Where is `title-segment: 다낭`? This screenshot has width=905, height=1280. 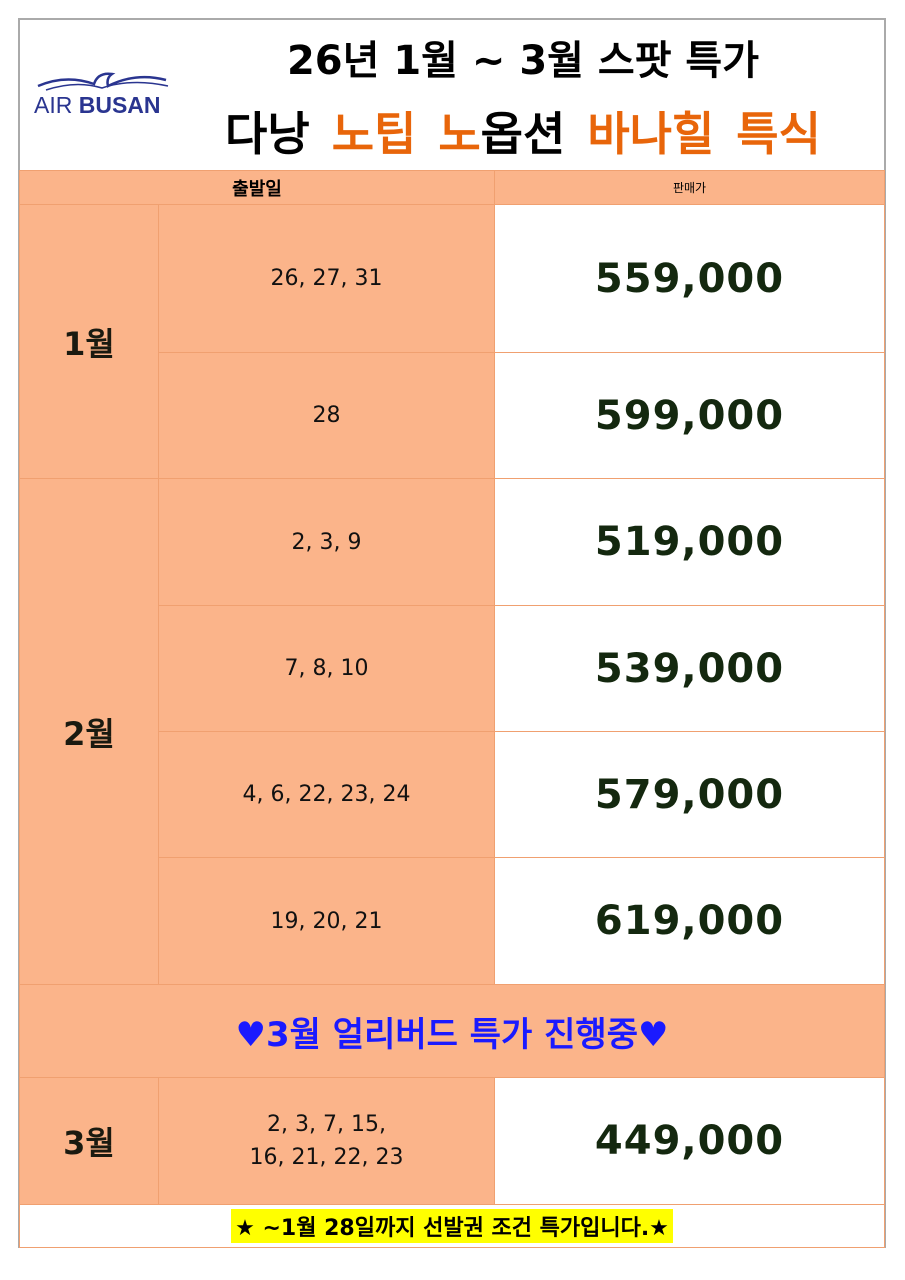 title-segment: 다낭 is located at coordinates (267, 134).